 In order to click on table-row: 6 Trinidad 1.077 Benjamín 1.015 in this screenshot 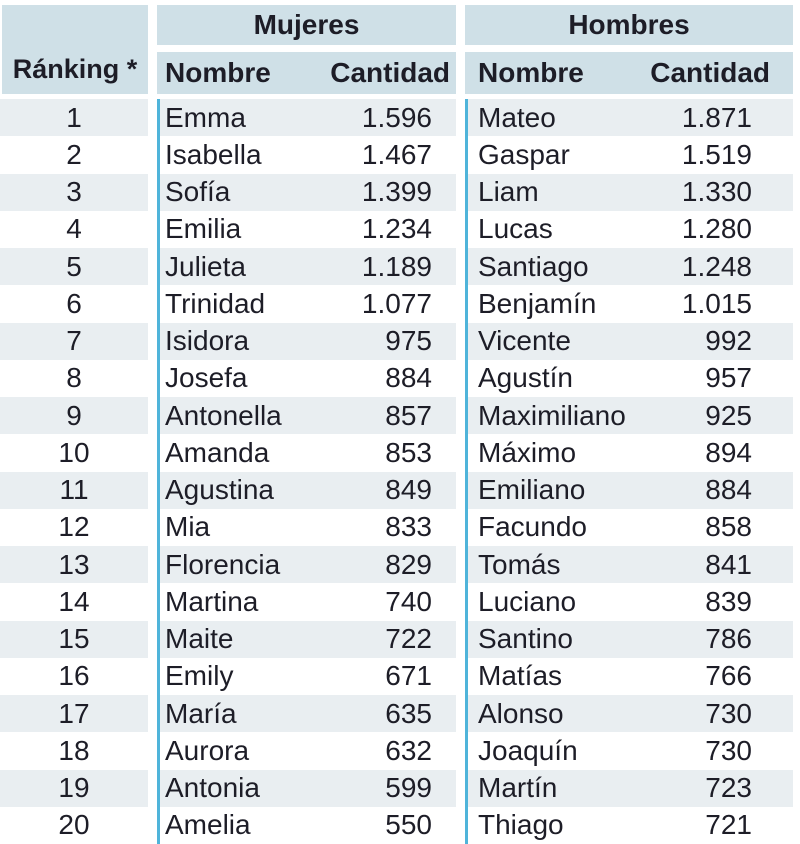, I will do `click(400, 304)`.